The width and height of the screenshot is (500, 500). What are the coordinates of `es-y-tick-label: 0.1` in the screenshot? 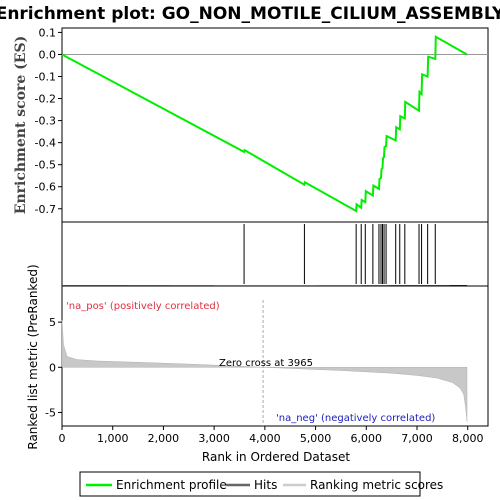 It's located at (48, 32).